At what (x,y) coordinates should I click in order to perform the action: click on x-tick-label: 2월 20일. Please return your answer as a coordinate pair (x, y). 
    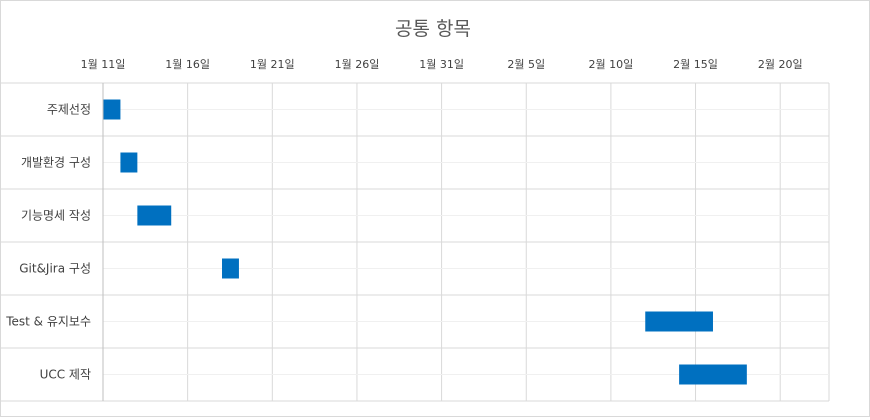
    Looking at the image, I should click on (780, 64).